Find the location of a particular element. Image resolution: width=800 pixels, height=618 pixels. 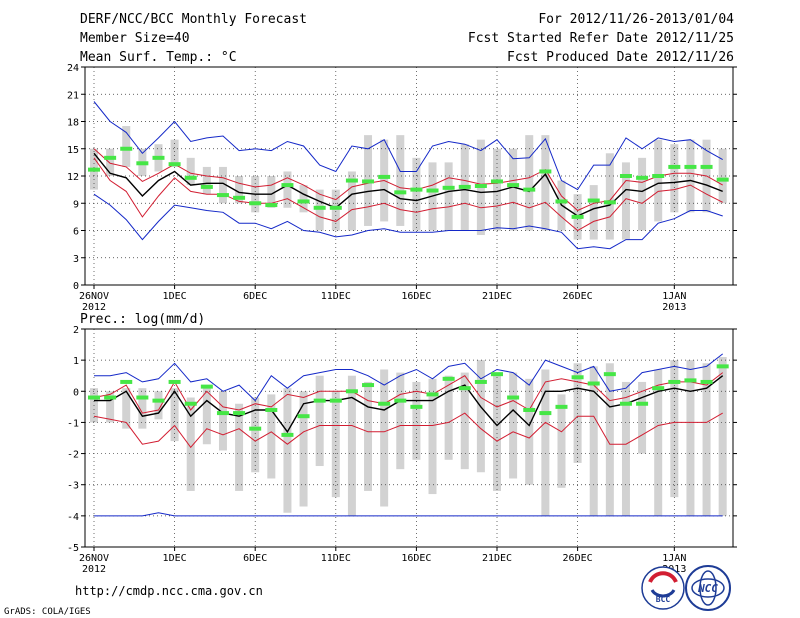

ncc-logo: NCC is located at coordinates (708, 588).